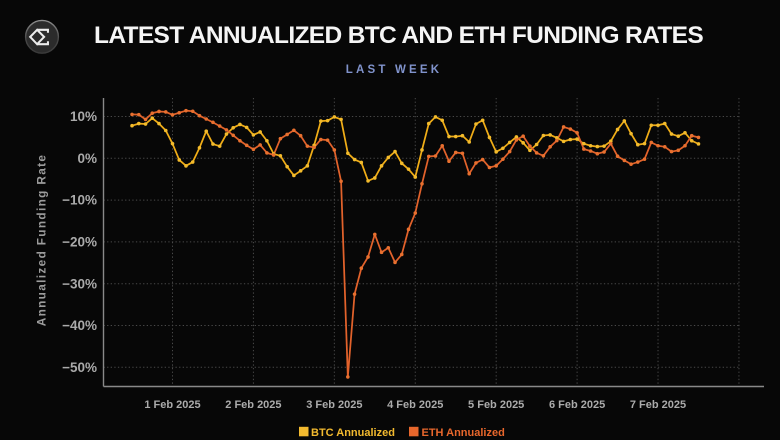  What do you see at coordinates (394, 70) in the screenshot?
I see `svg-text: LAST WEEK` at bounding box center [394, 70].